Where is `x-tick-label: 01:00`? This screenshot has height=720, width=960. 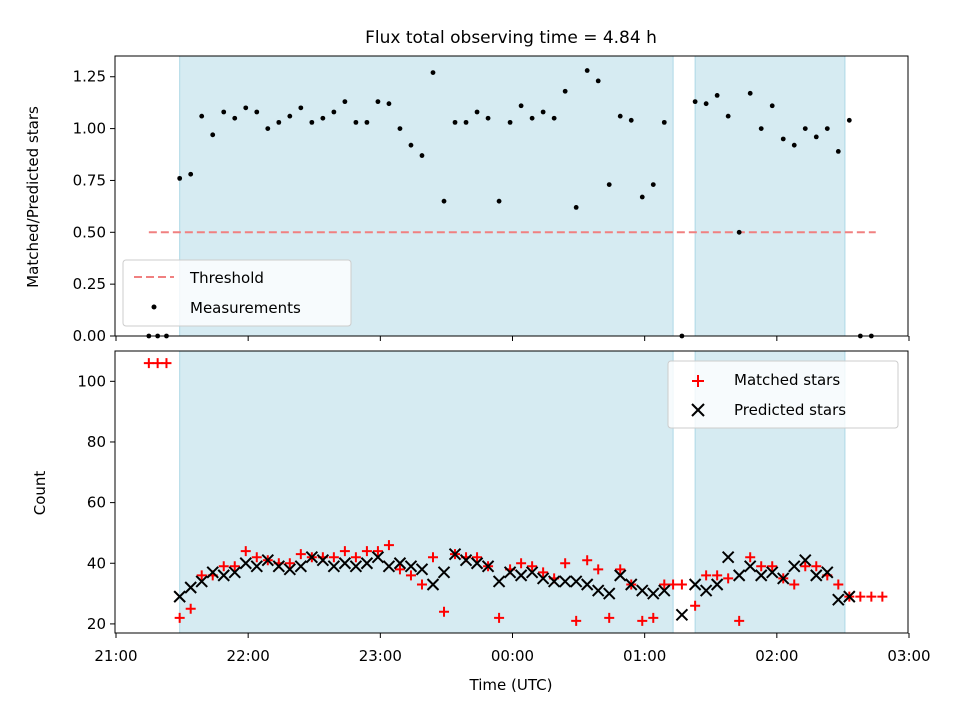 x-tick-label: 01:00 is located at coordinates (644, 656).